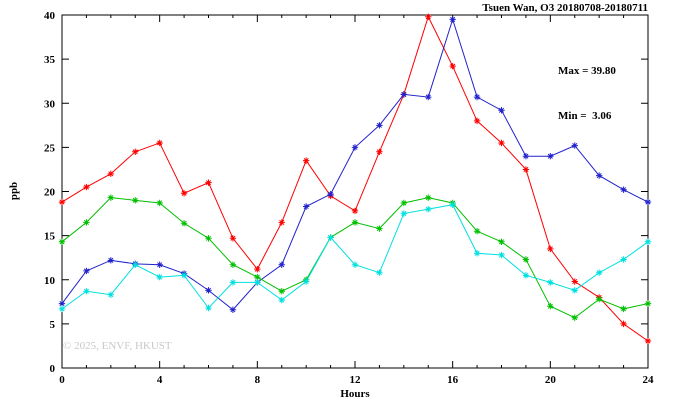 This screenshot has width=674, height=409. Describe the element at coordinates (356, 380) in the screenshot. I see `x-tick-label: 12` at that location.